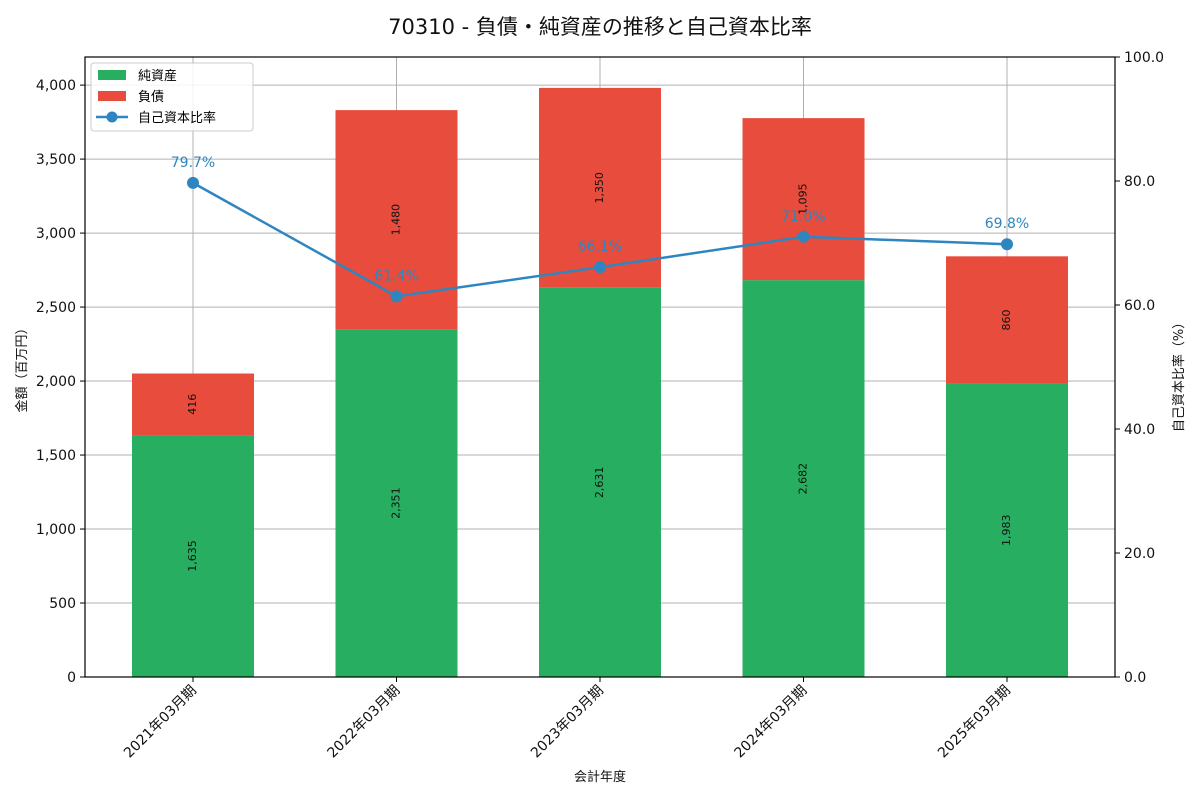 The width and height of the screenshot is (1200, 804). I want to click on bar-label-liabilities: 1,095, so click(803, 199).